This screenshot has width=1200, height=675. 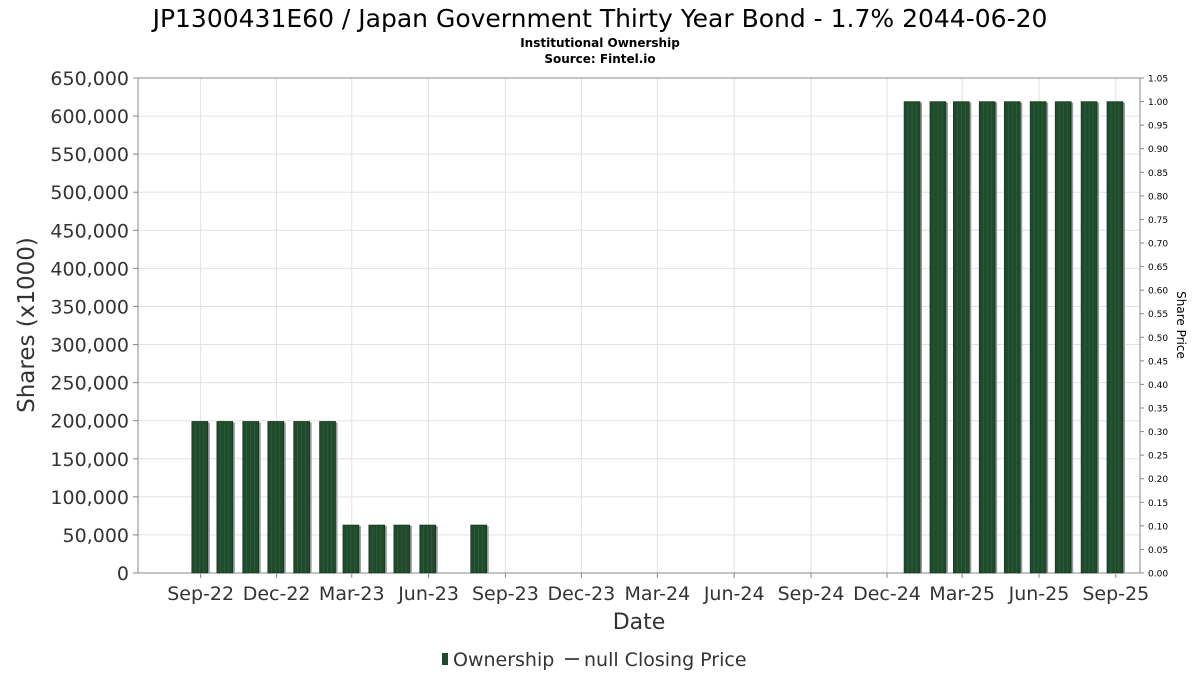 I want to click on x-tick-label: Jun-24, so click(x=734, y=594).